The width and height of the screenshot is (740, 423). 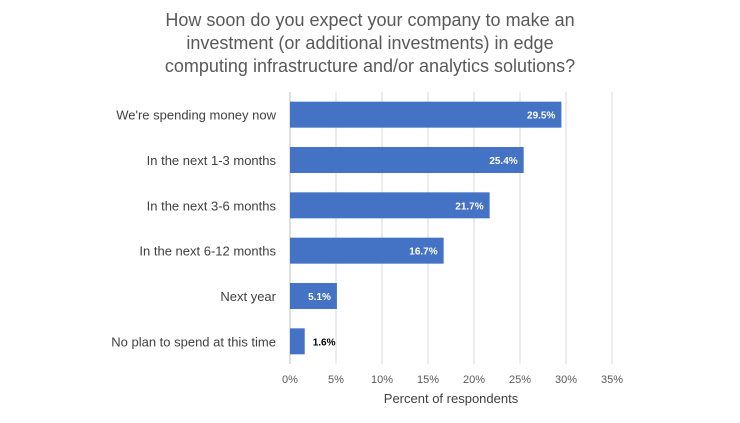 What do you see at coordinates (451, 398) in the screenshot?
I see `x-axis-title: Percent of respondents` at bounding box center [451, 398].